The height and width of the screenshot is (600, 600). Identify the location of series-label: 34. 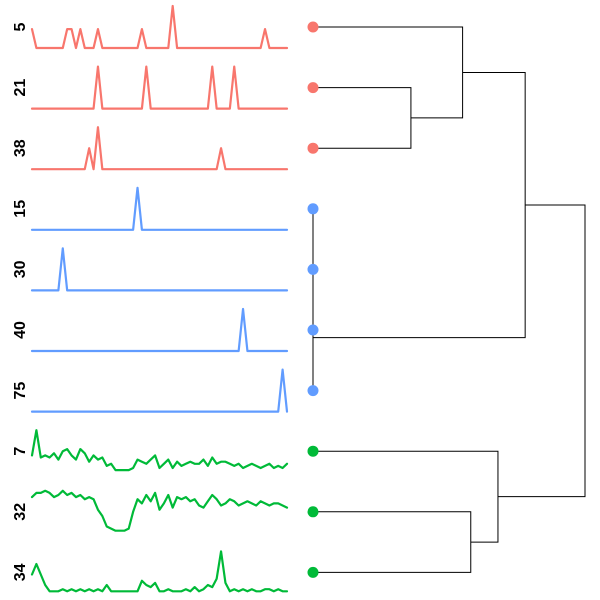
(20, 572).